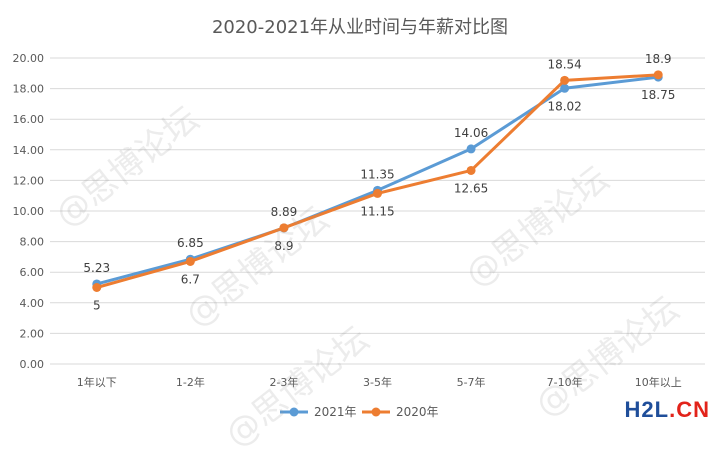 Image resolution: width=720 pixels, height=456 pixels. Describe the element at coordinates (283, 246) in the screenshot. I see `data-label: 8.9` at that location.